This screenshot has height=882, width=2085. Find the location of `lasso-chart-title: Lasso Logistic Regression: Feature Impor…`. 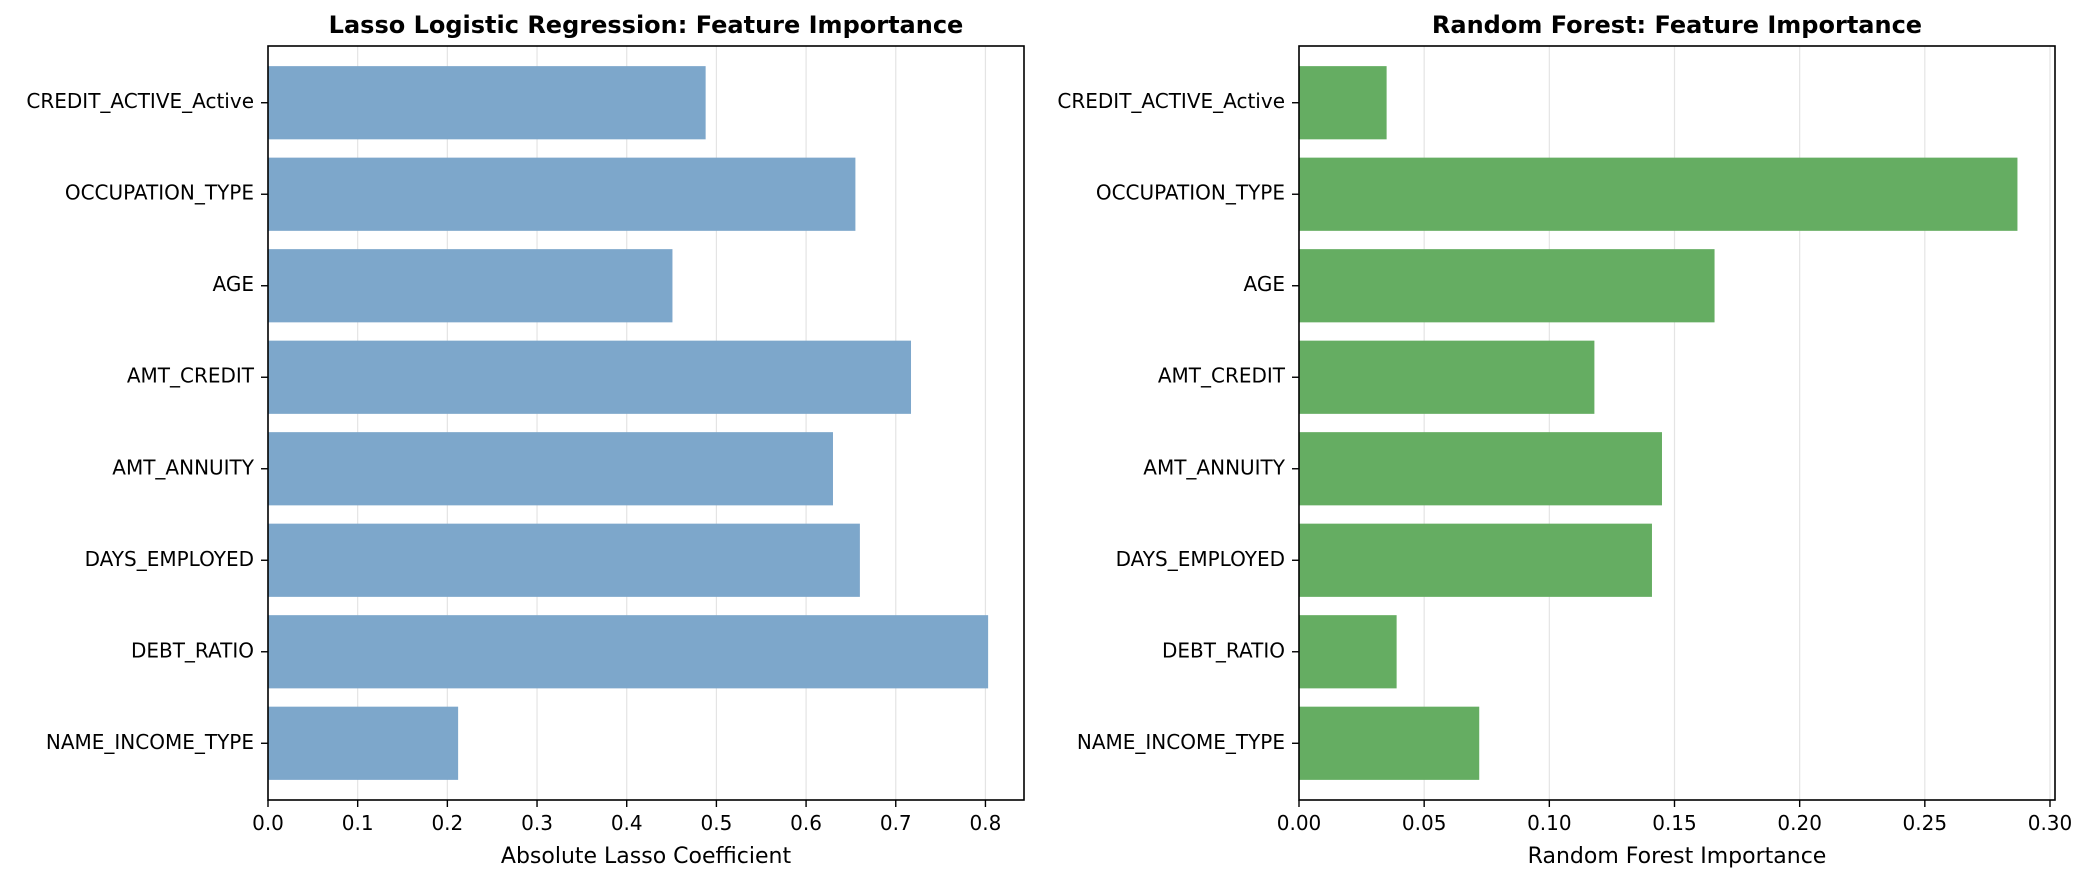

lasso-chart-title: Lasso Logistic Regression: Feature Impor… is located at coordinates (646, 25).